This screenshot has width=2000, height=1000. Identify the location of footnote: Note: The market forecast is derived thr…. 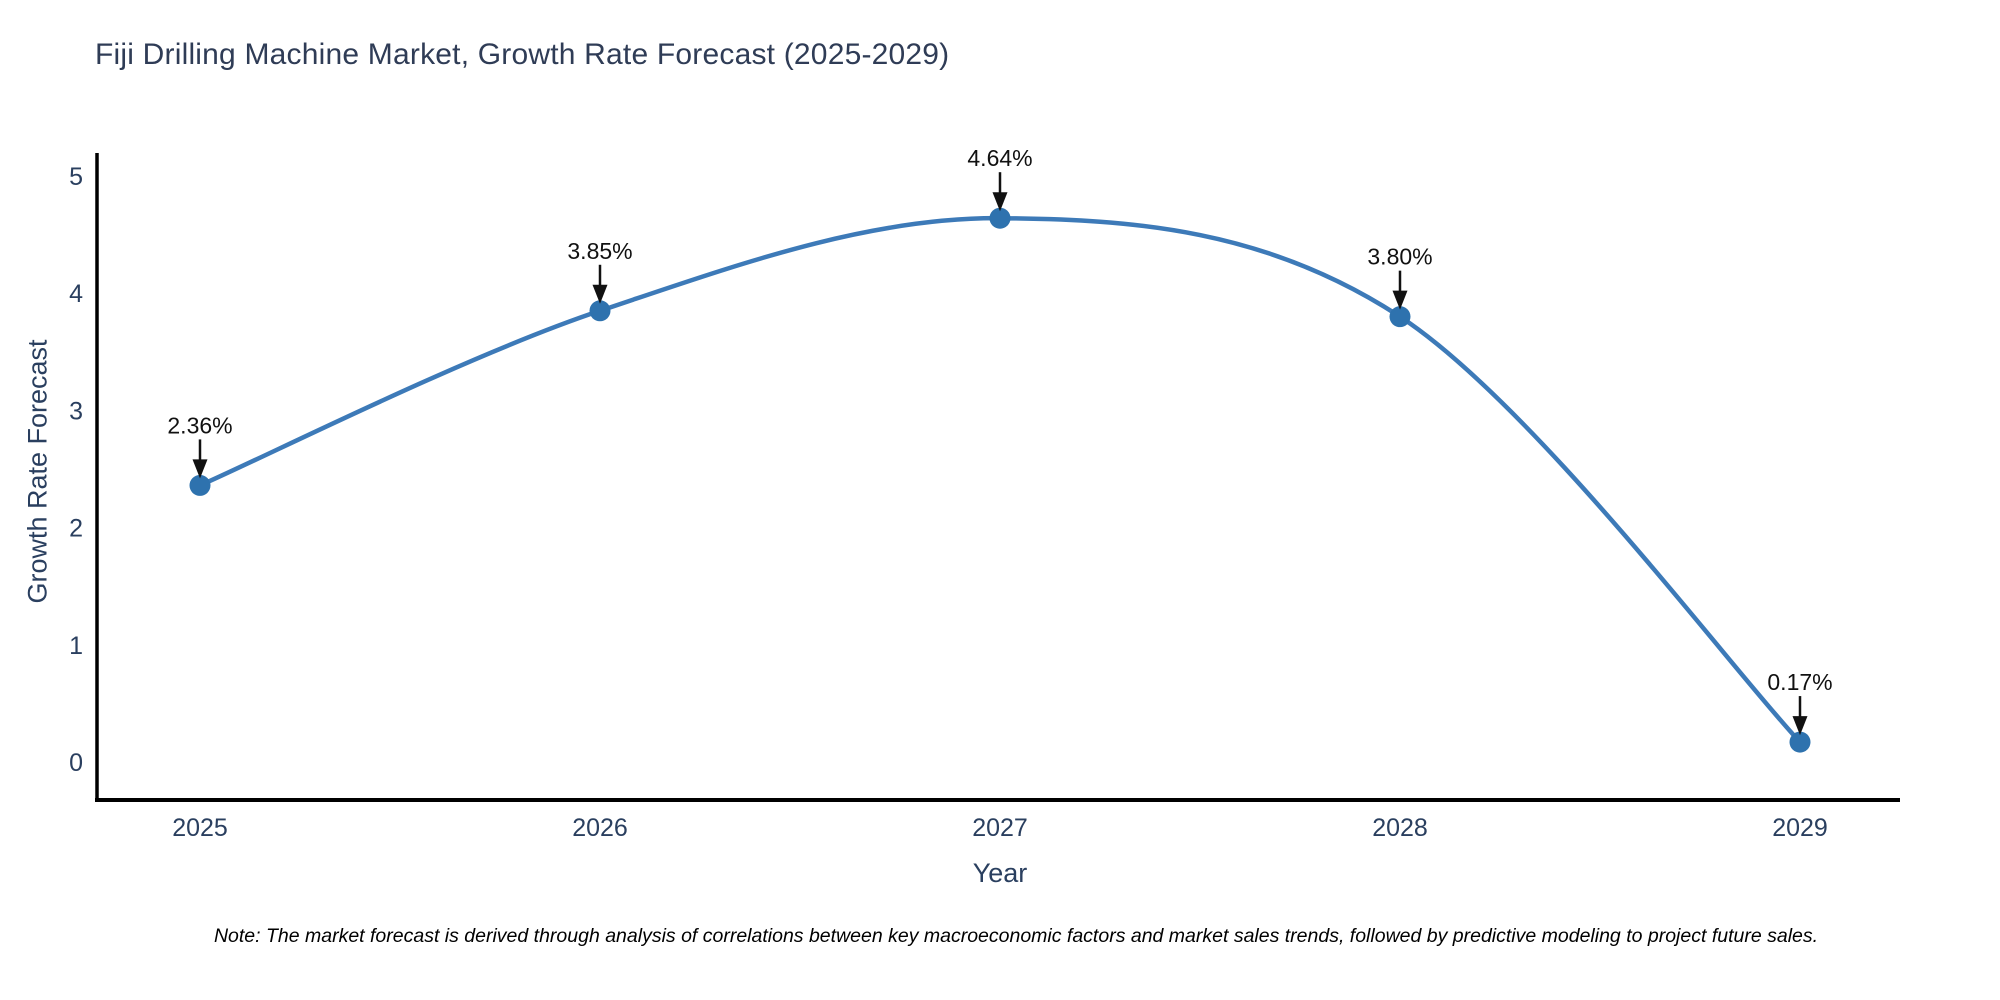
(1016, 936).